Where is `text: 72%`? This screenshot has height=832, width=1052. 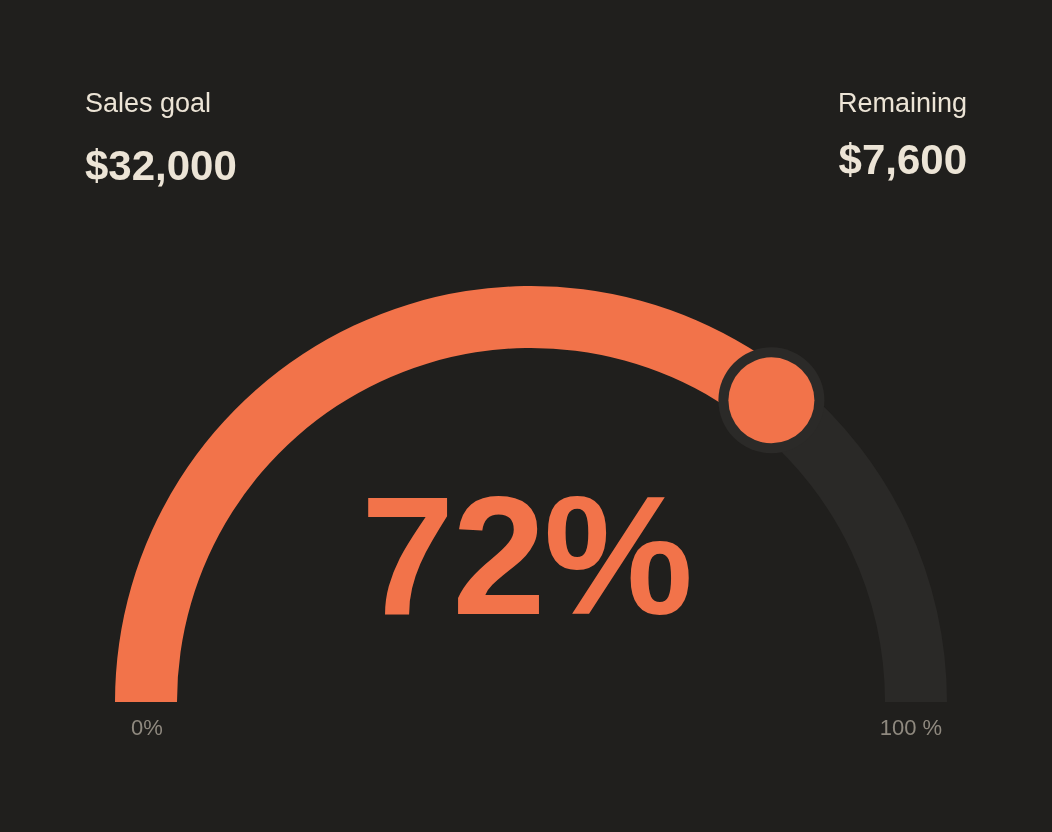 text: 72% is located at coordinates (526, 556).